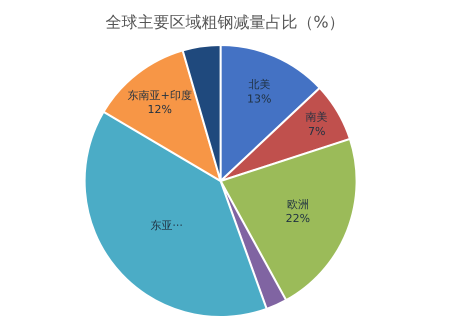  What do you see at coordinates (166, 225) in the screenshot?
I see `slice-label: 东亚···` at bounding box center [166, 225].